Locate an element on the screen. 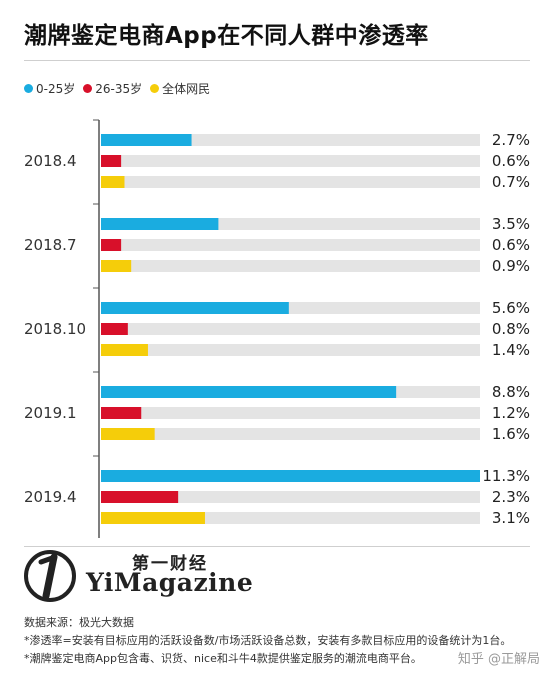  bar-全体网民-2019.4 is located at coordinates (153, 518).